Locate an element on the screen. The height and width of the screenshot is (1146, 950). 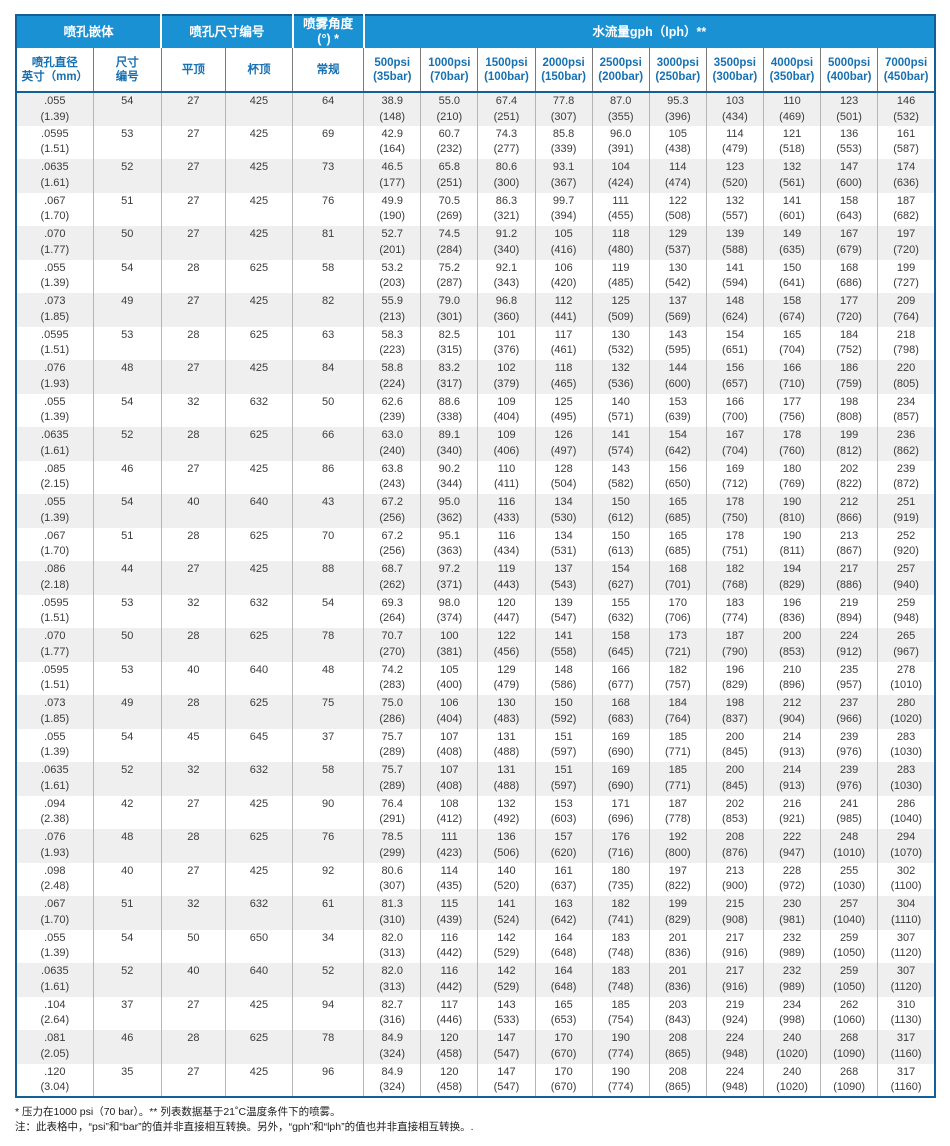
flow-cell: 119 (485) is located at coordinates (620, 276).